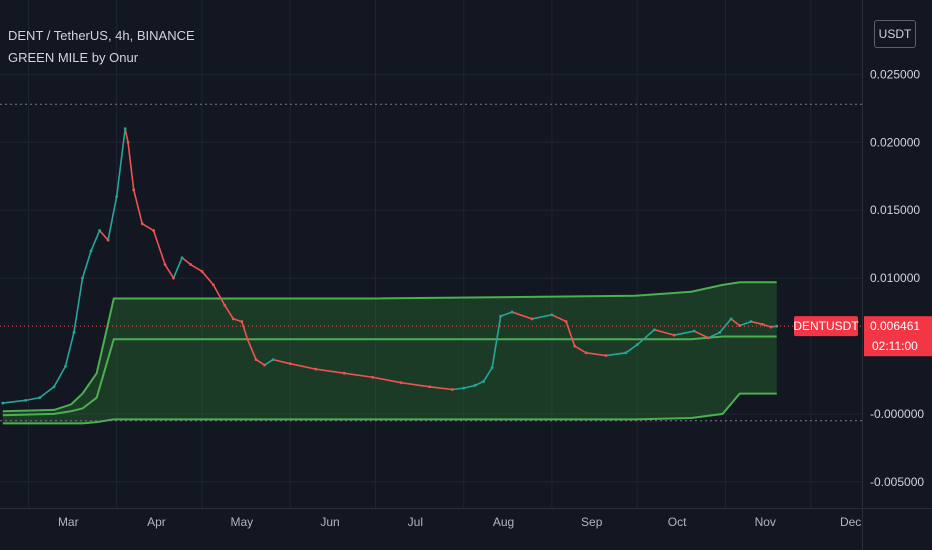 This screenshot has width=932, height=550. Describe the element at coordinates (73, 57) in the screenshot. I see `indicator-legend: GREEN MILE by Onur` at that location.